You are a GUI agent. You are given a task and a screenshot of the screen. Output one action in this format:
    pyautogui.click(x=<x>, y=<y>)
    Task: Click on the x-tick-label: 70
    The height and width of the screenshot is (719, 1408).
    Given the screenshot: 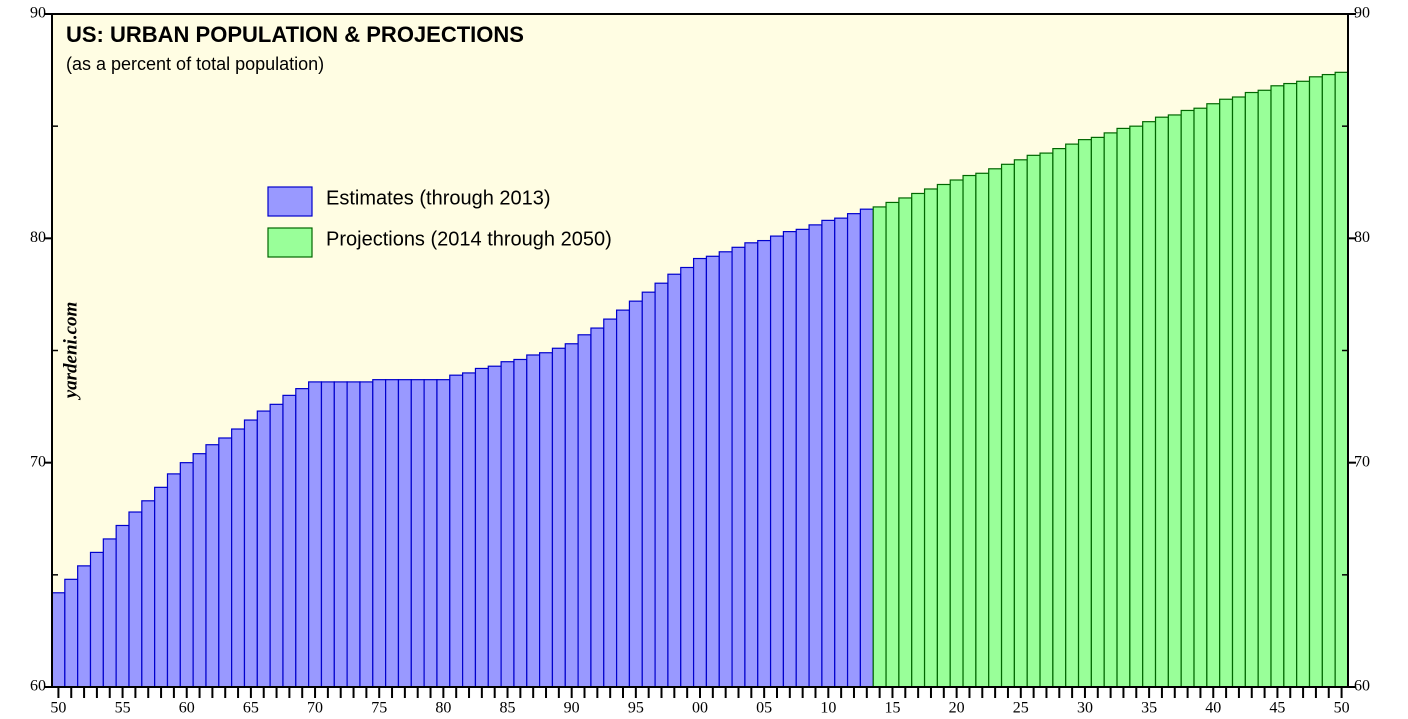 What is the action you would take?
    pyautogui.click(x=315, y=708)
    